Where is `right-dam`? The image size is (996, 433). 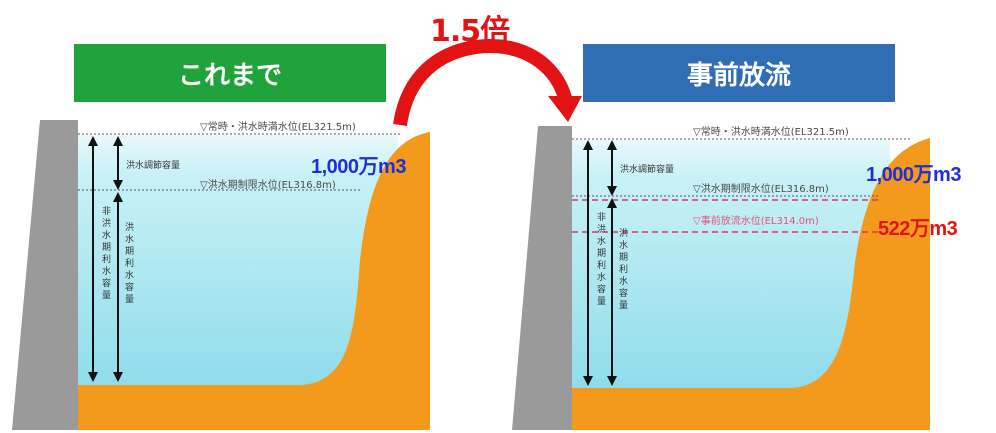
right-dam is located at coordinates (542, 278).